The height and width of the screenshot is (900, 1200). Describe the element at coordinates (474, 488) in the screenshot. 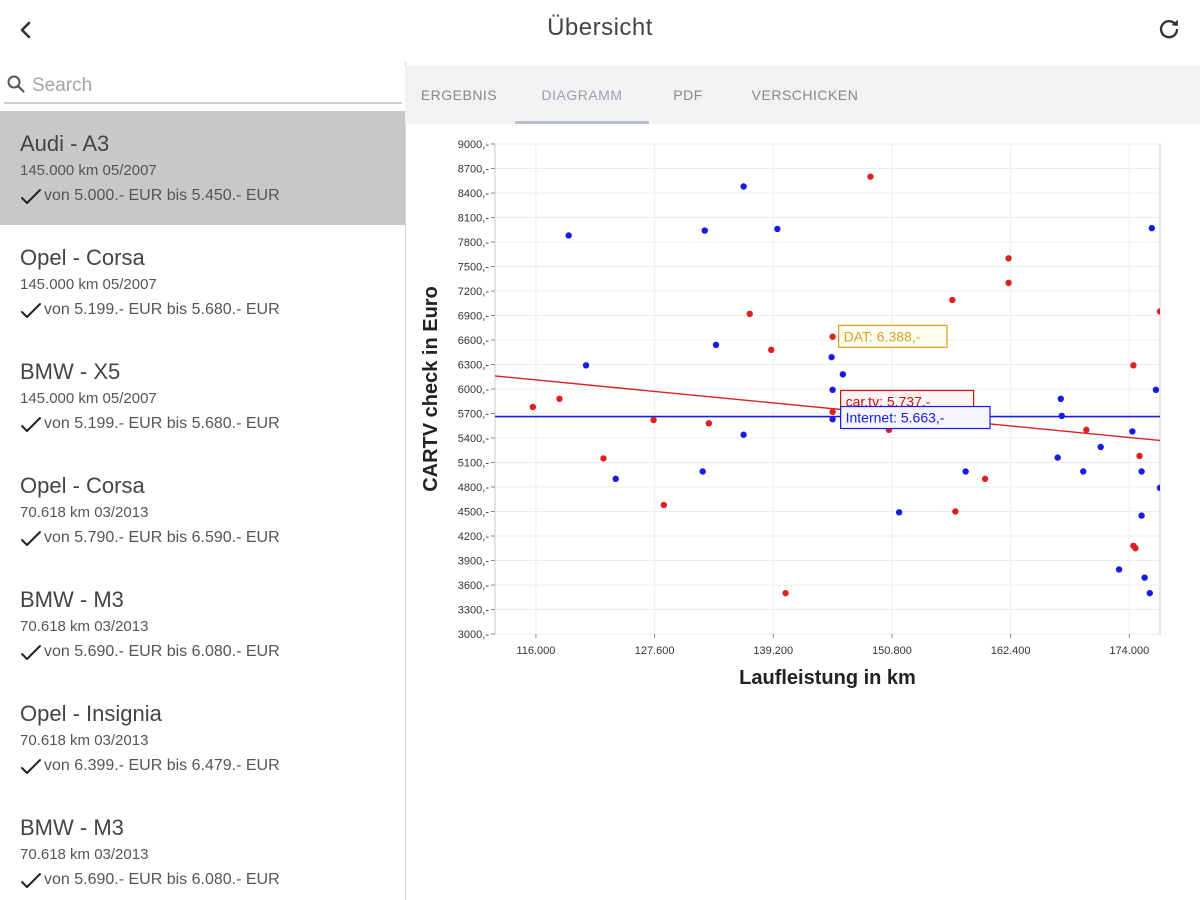

I see `y-tick-label: 4800,-` at that location.